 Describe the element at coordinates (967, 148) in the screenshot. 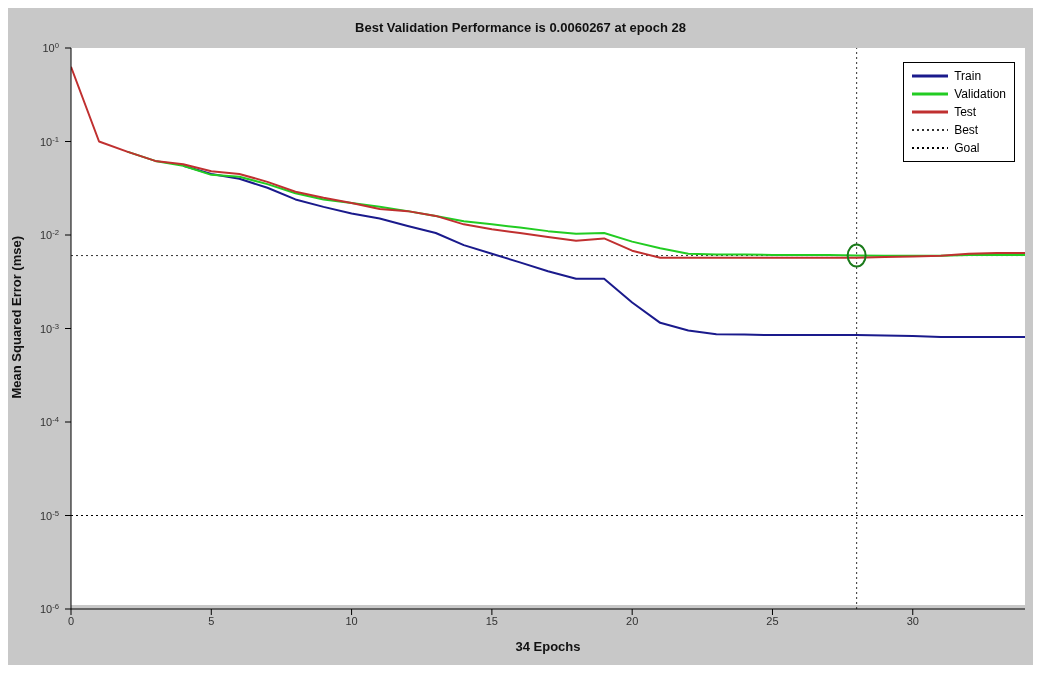

I see `legend-label: Goal` at that location.